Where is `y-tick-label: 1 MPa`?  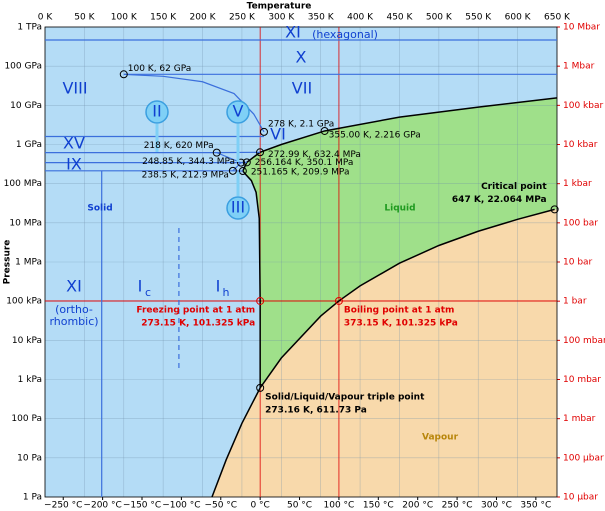
y-tick-label: 1 MPa is located at coordinates (28, 263).